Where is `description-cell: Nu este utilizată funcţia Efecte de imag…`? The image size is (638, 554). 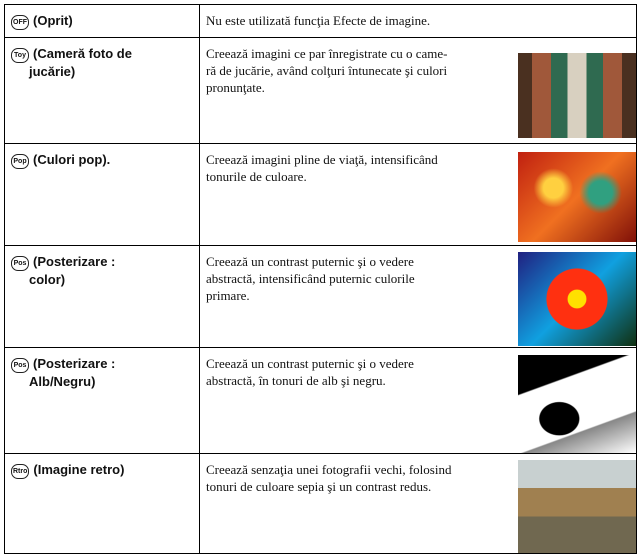 description-cell: Nu este utilizată funcţia Efecte de imag… is located at coordinates (418, 21).